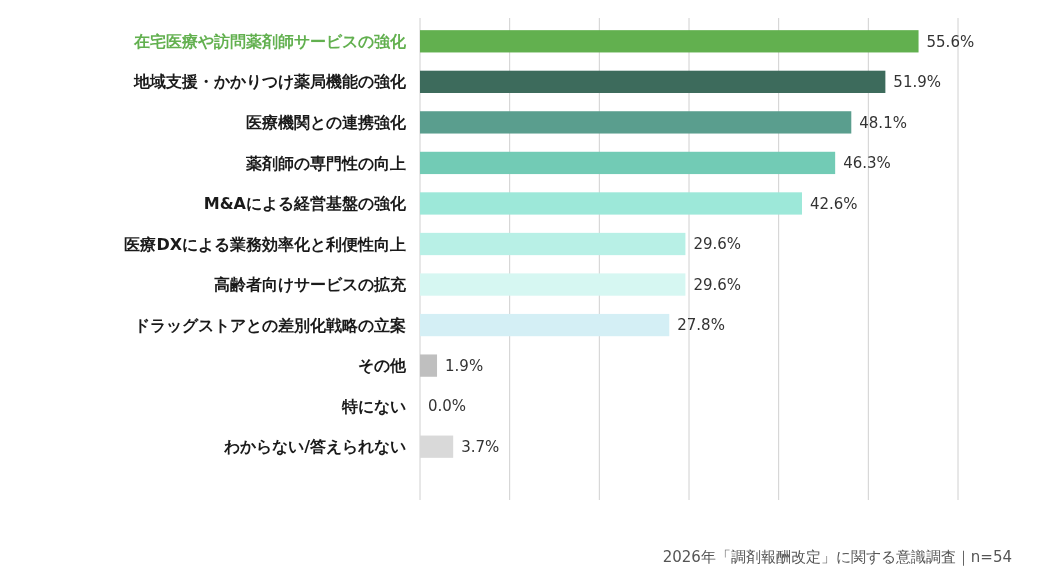  I want to click on data-label: 42.6%, so click(833, 203).